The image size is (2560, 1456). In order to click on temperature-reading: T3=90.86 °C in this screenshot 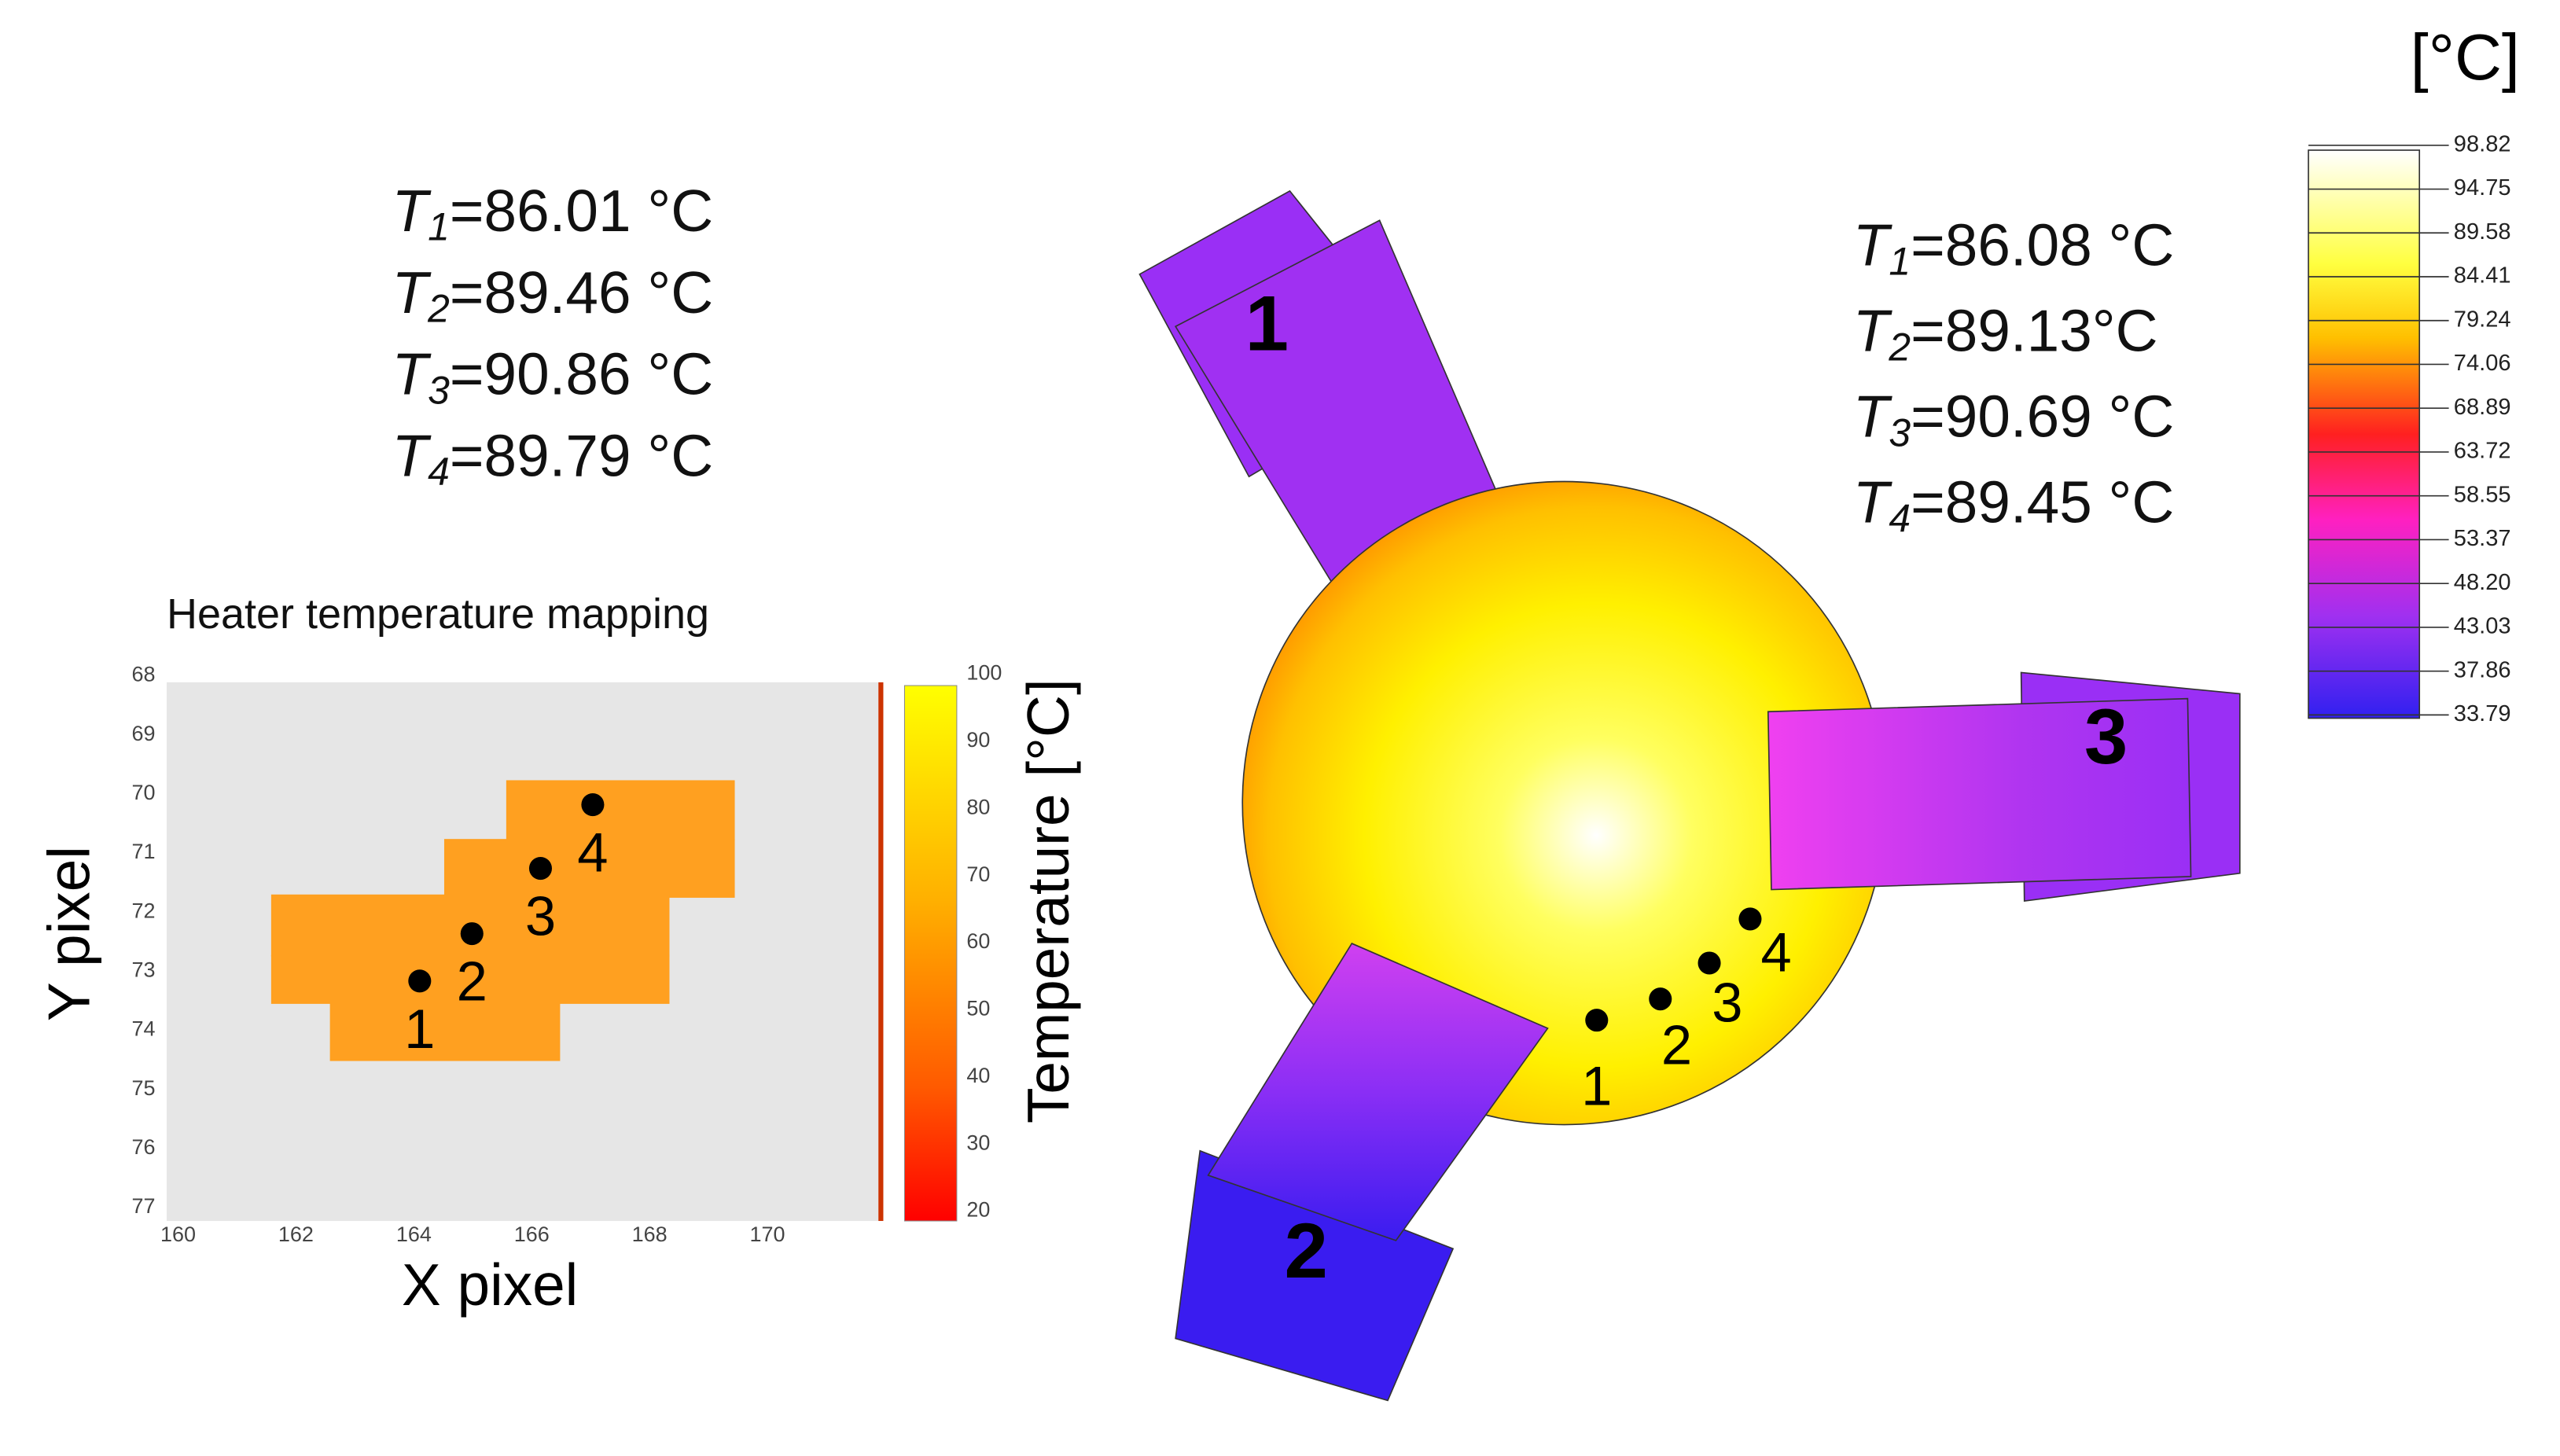, I will do `click(553, 376)`.